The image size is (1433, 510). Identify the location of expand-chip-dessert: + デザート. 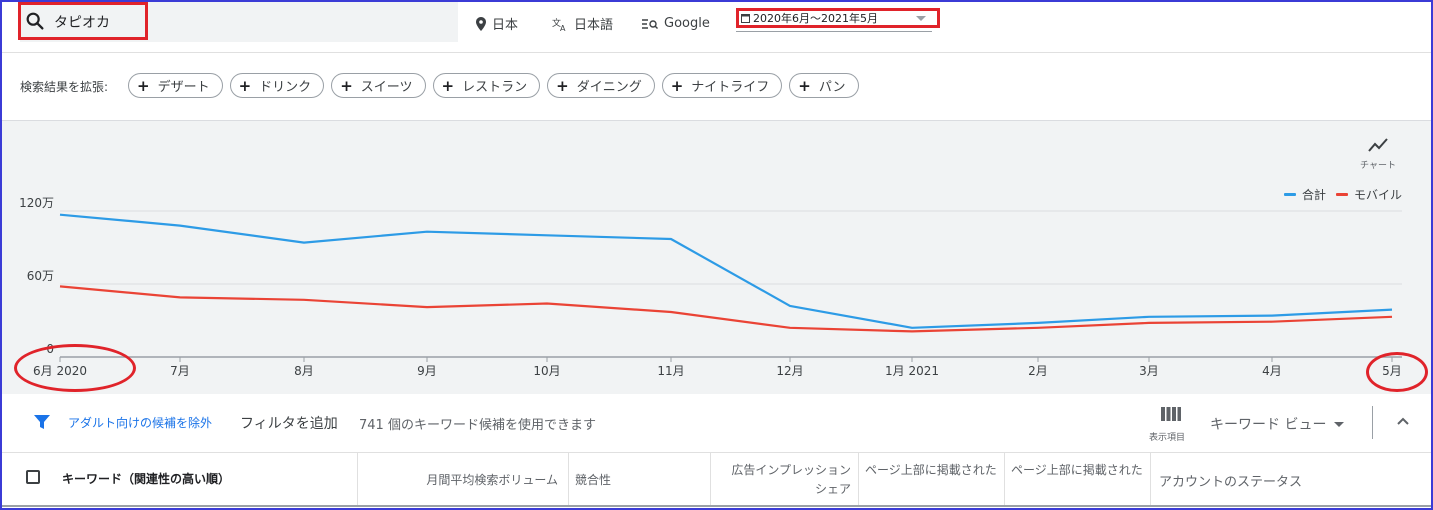
(175, 85).